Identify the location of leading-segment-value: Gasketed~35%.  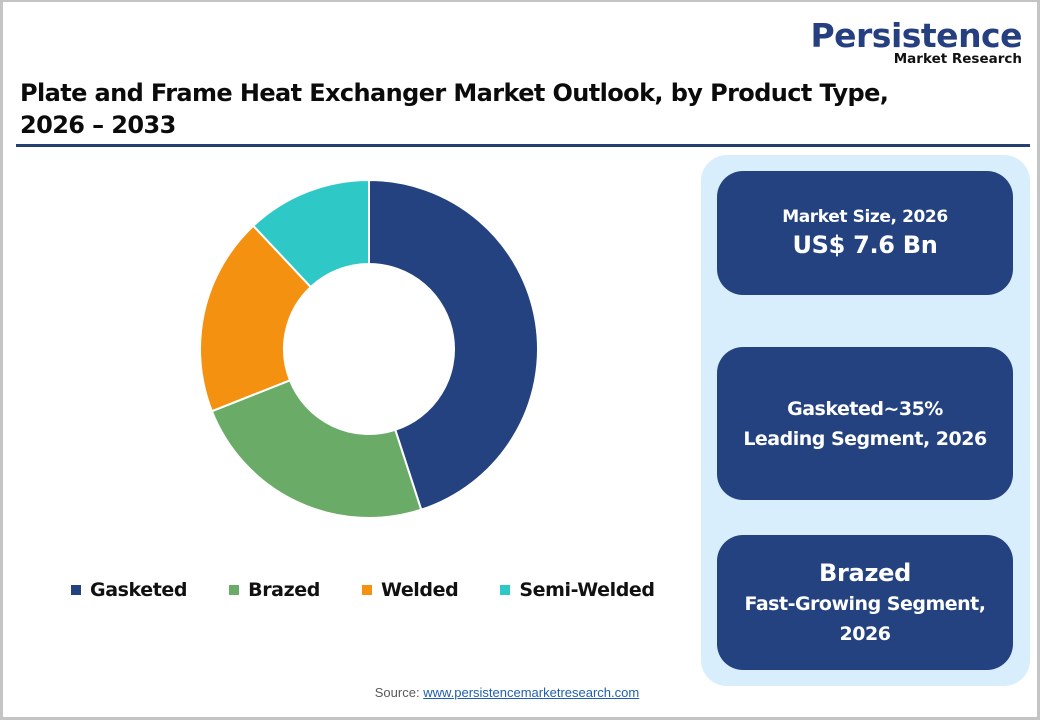
(865, 408).